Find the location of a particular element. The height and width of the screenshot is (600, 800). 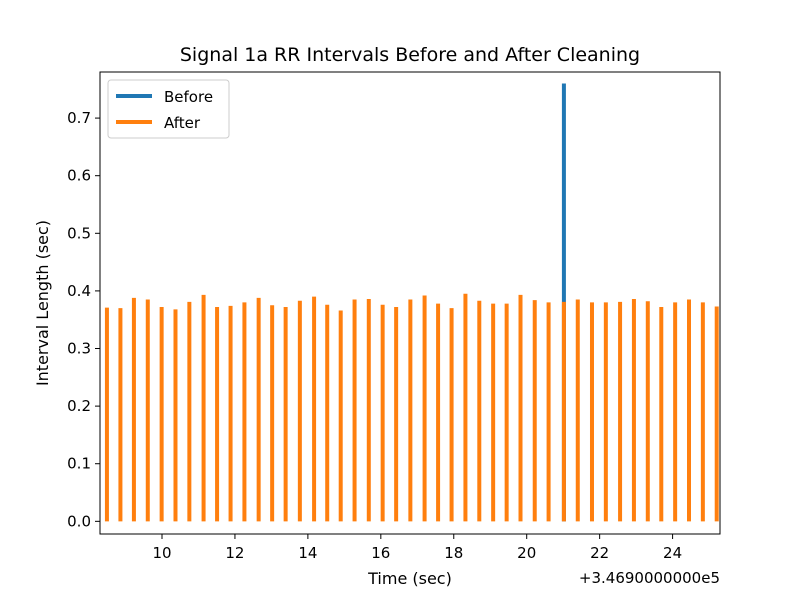

x-tick-label: 22 is located at coordinates (599, 553).